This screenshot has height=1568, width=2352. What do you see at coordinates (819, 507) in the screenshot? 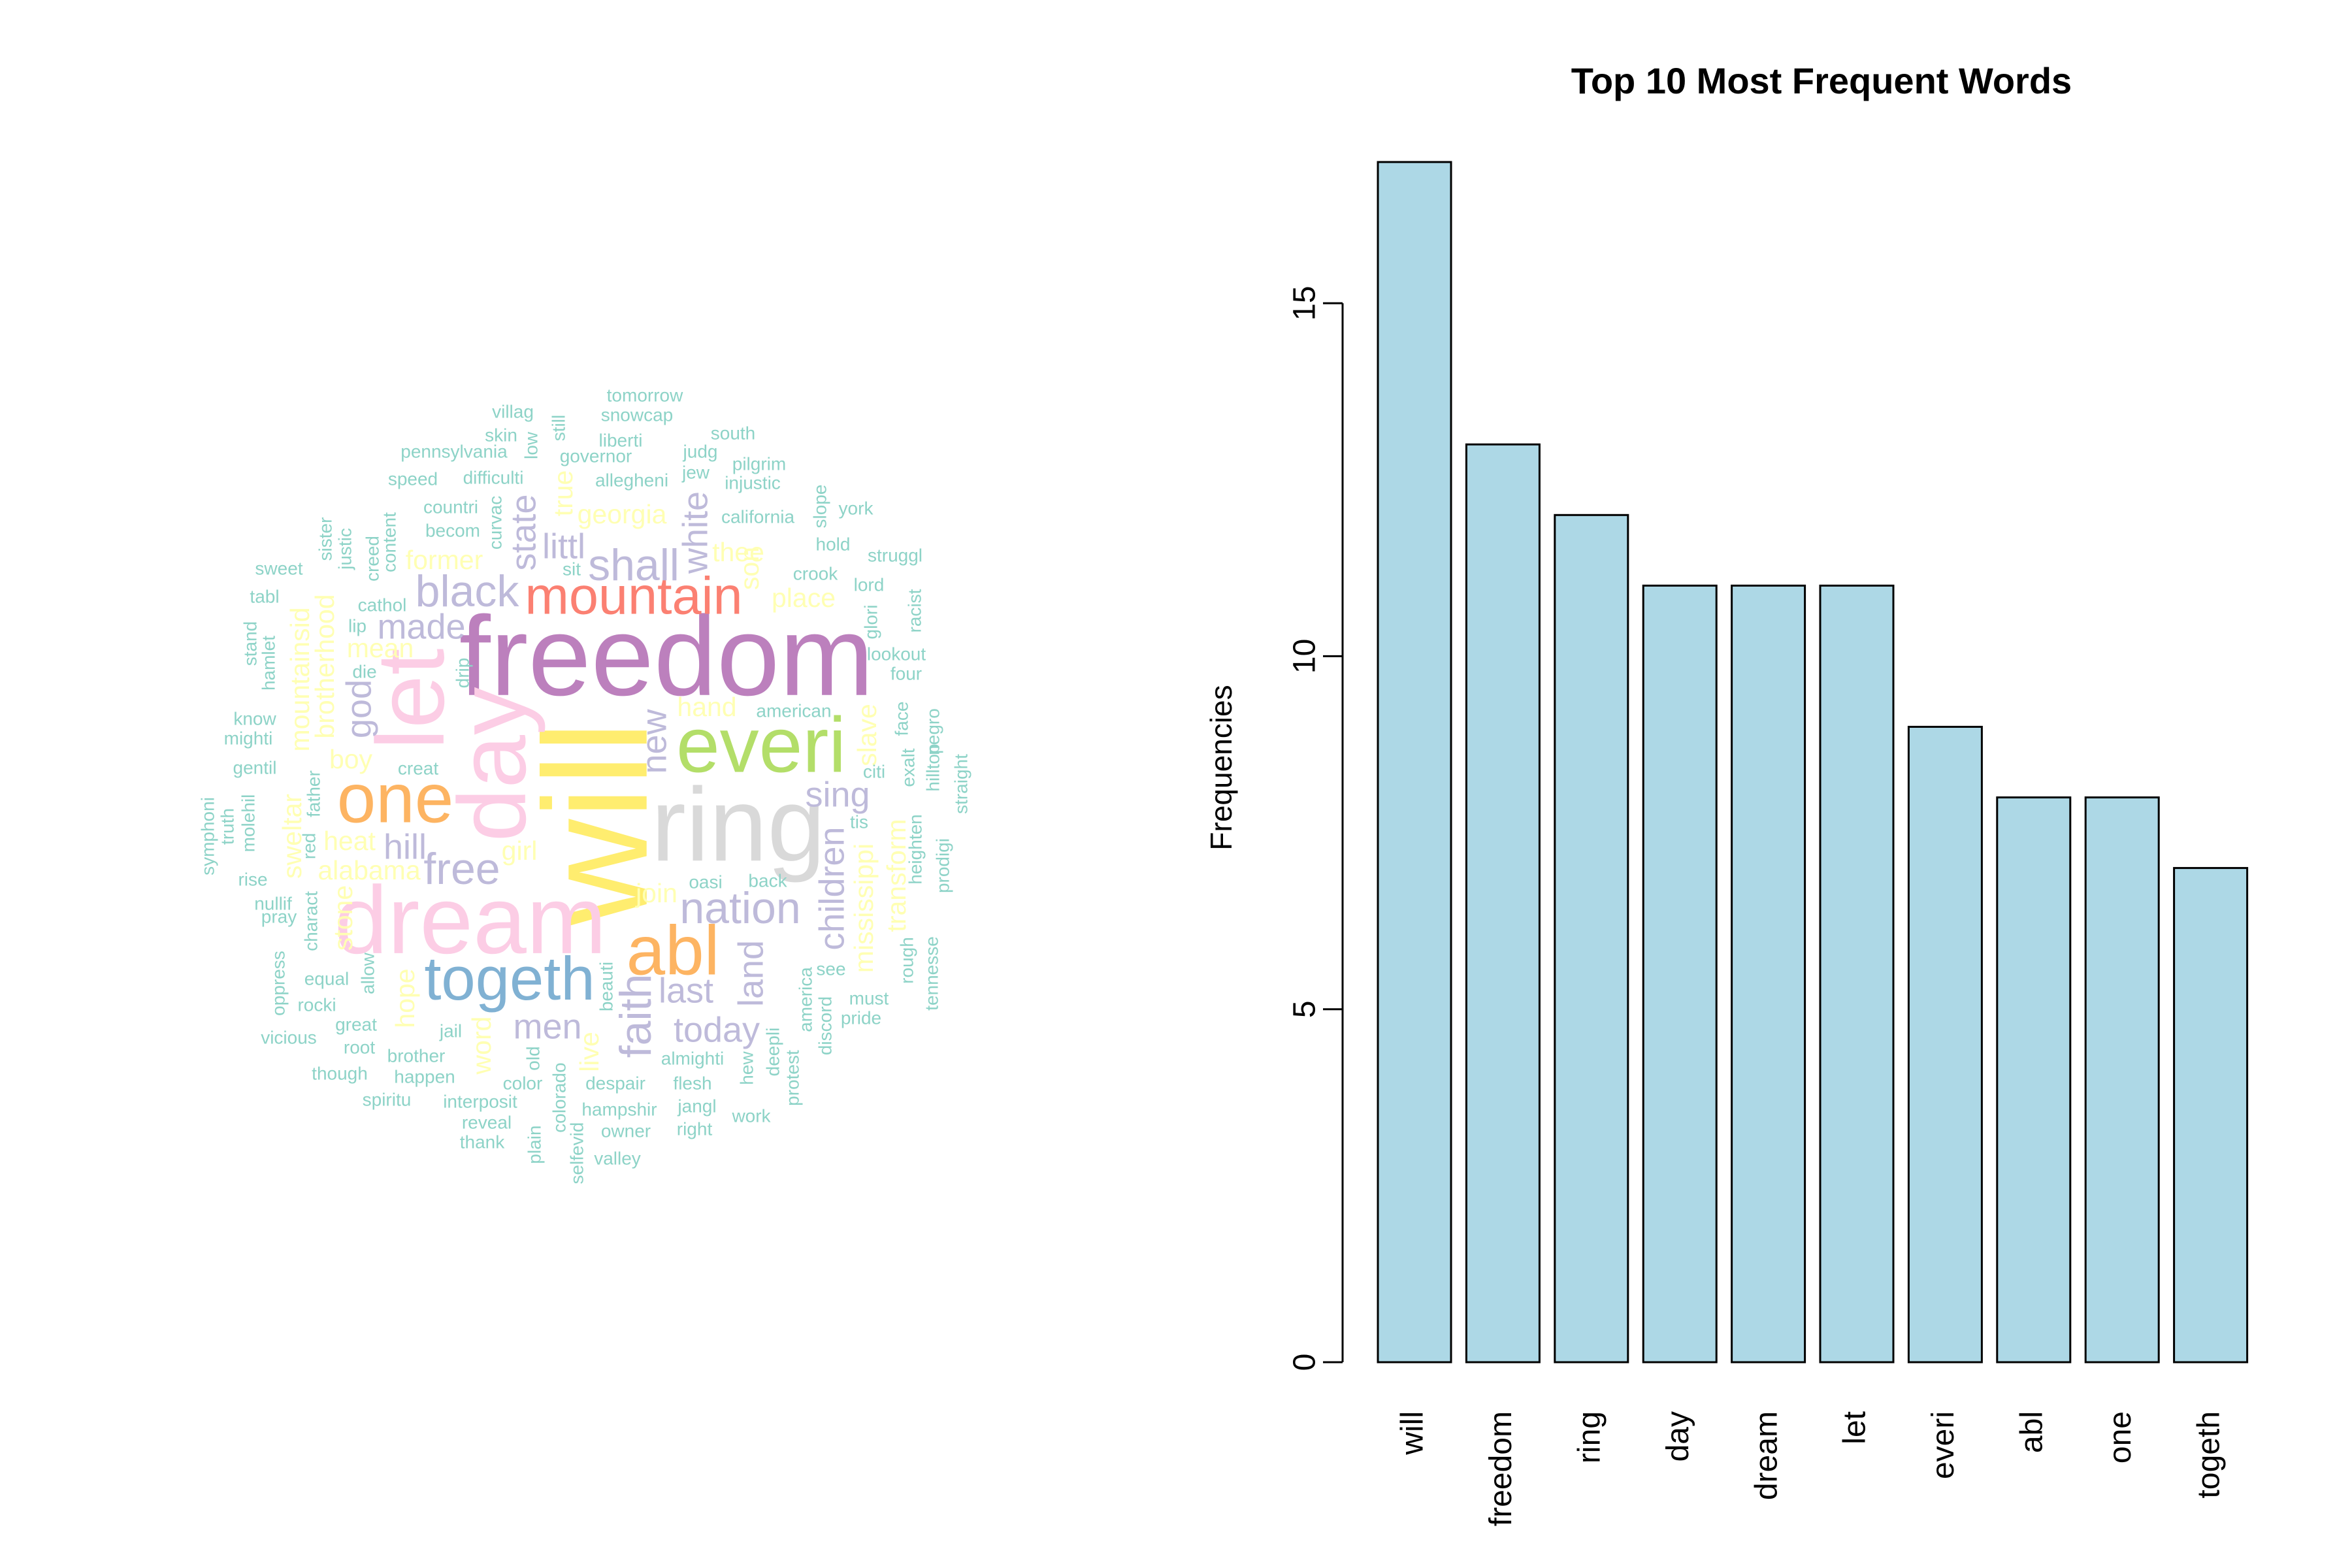
I see `cloud-word: slope` at bounding box center [819, 507].